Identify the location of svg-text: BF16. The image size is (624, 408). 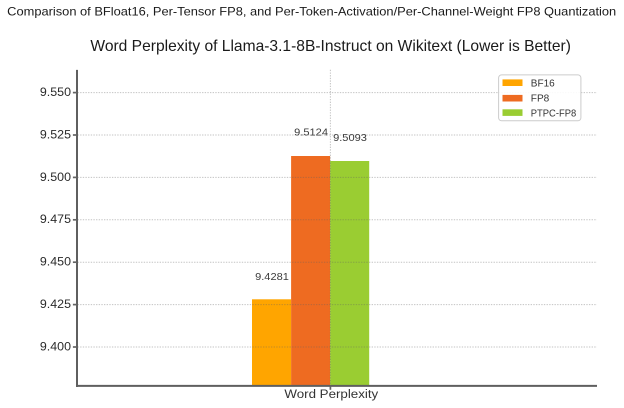
(543, 84).